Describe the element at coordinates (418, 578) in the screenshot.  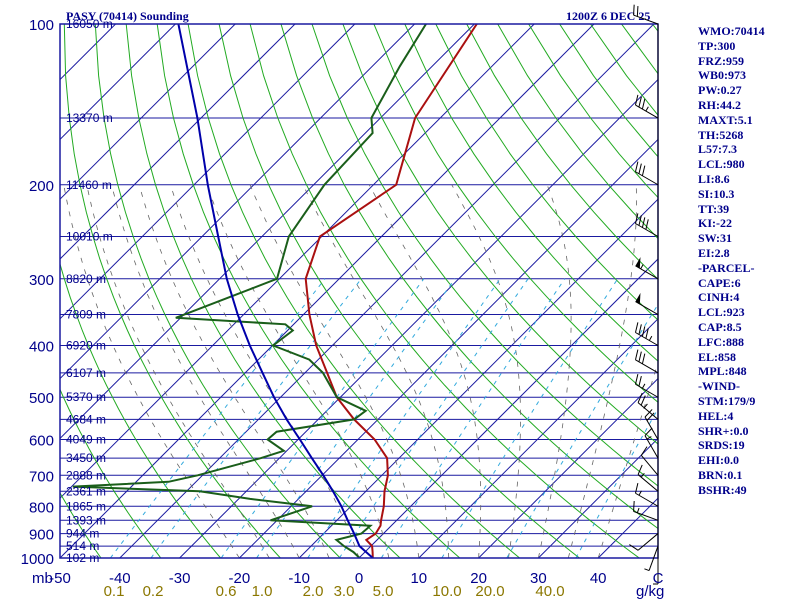
I see `temperature-tick: 10` at that location.